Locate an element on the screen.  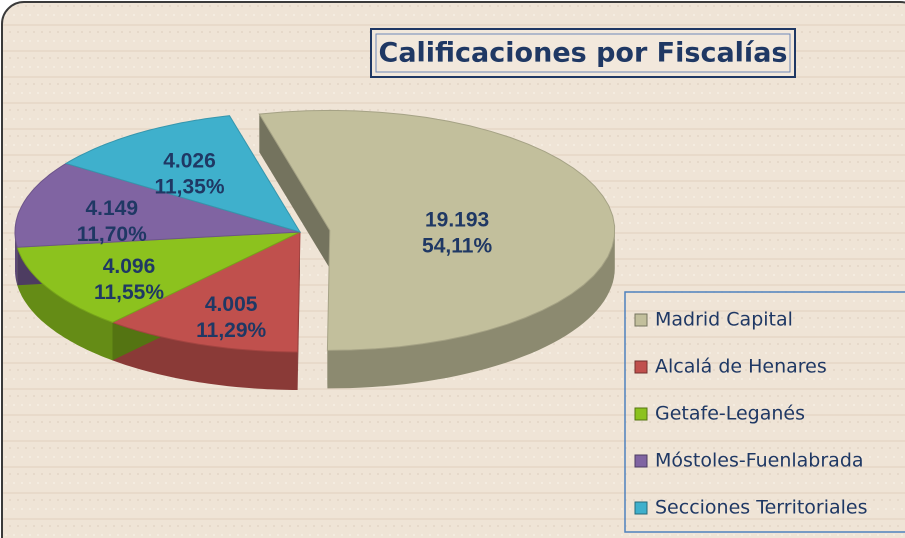
data-label: 4.096 is located at coordinates (129, 266).